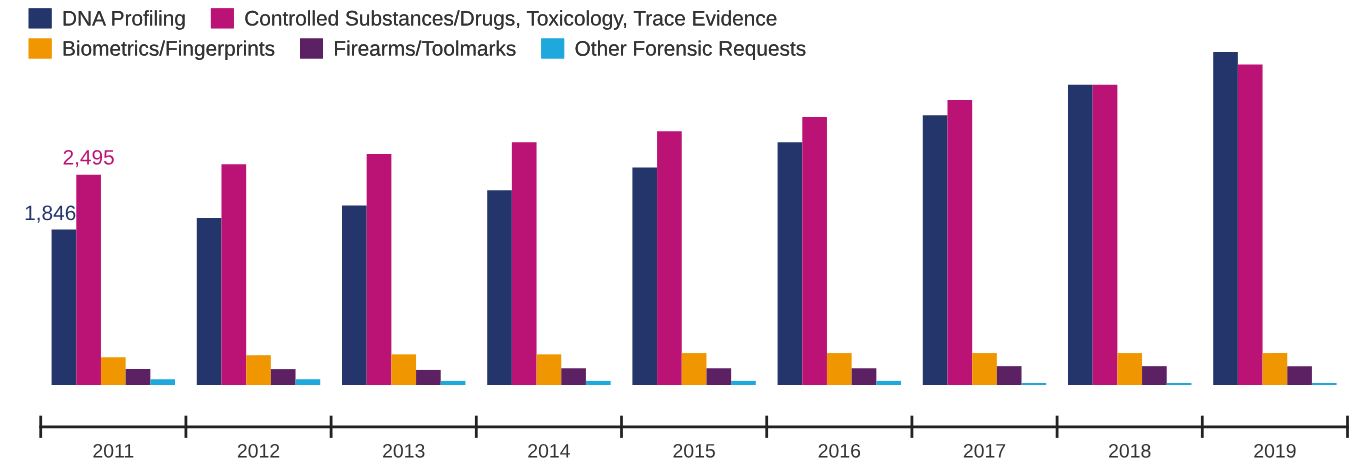  I want to click on legend-label: DNA Profiling, so click(124, 20).